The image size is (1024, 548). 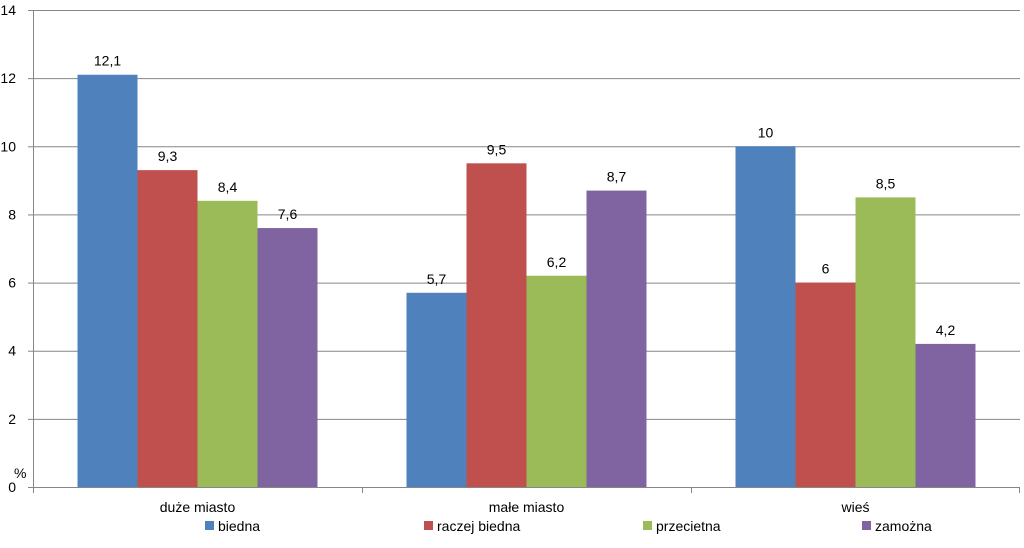 What do you see at coordinates (766, 132) in the screenshot?
I see `data-label: 10` at bounding box center [766, 132].